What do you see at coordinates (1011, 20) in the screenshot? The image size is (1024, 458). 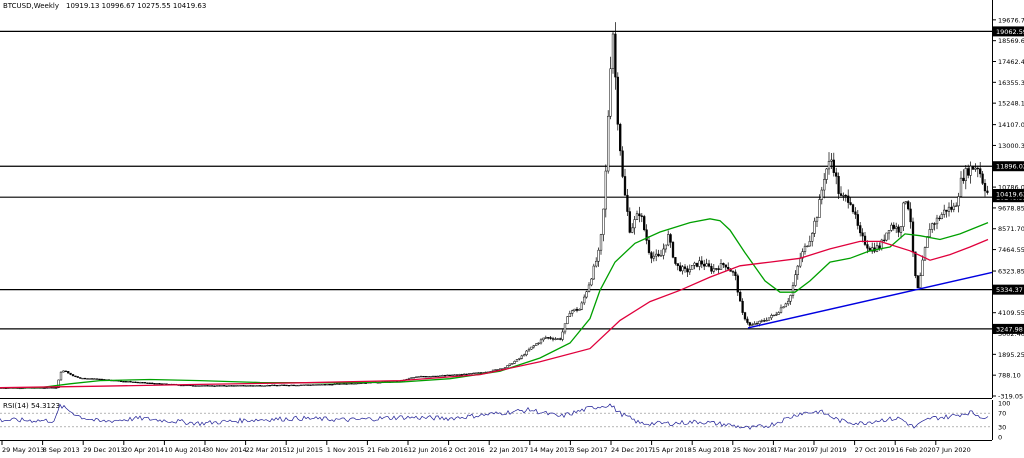 I see `y-tick-label: 19676.75` at bounding box center [1011, 20].